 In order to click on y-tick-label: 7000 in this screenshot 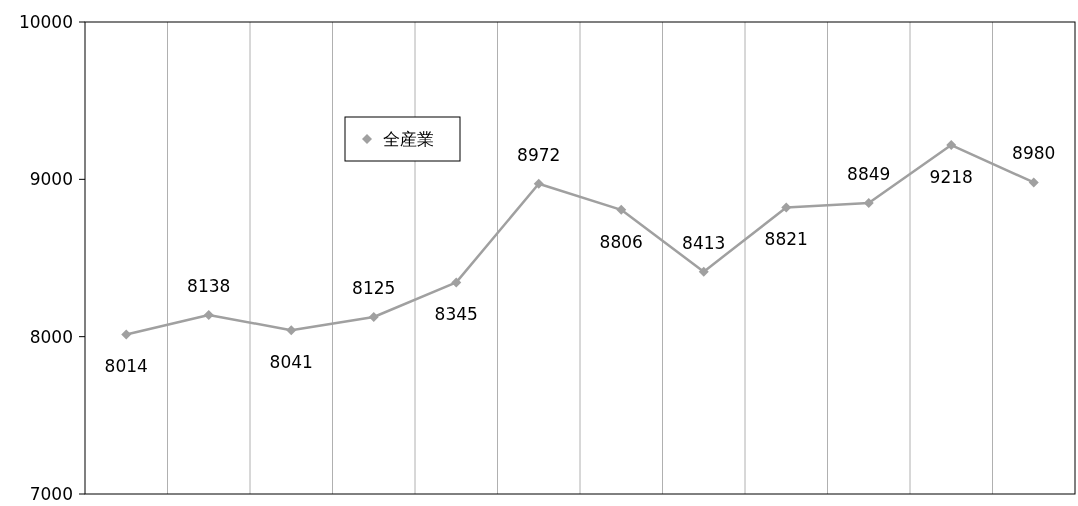, I will do `click(51, 494)`.